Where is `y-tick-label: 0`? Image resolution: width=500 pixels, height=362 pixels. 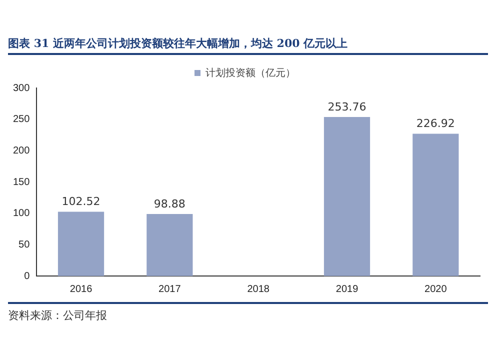 y-tick-label: 0 is located at coordinates (27, 276).